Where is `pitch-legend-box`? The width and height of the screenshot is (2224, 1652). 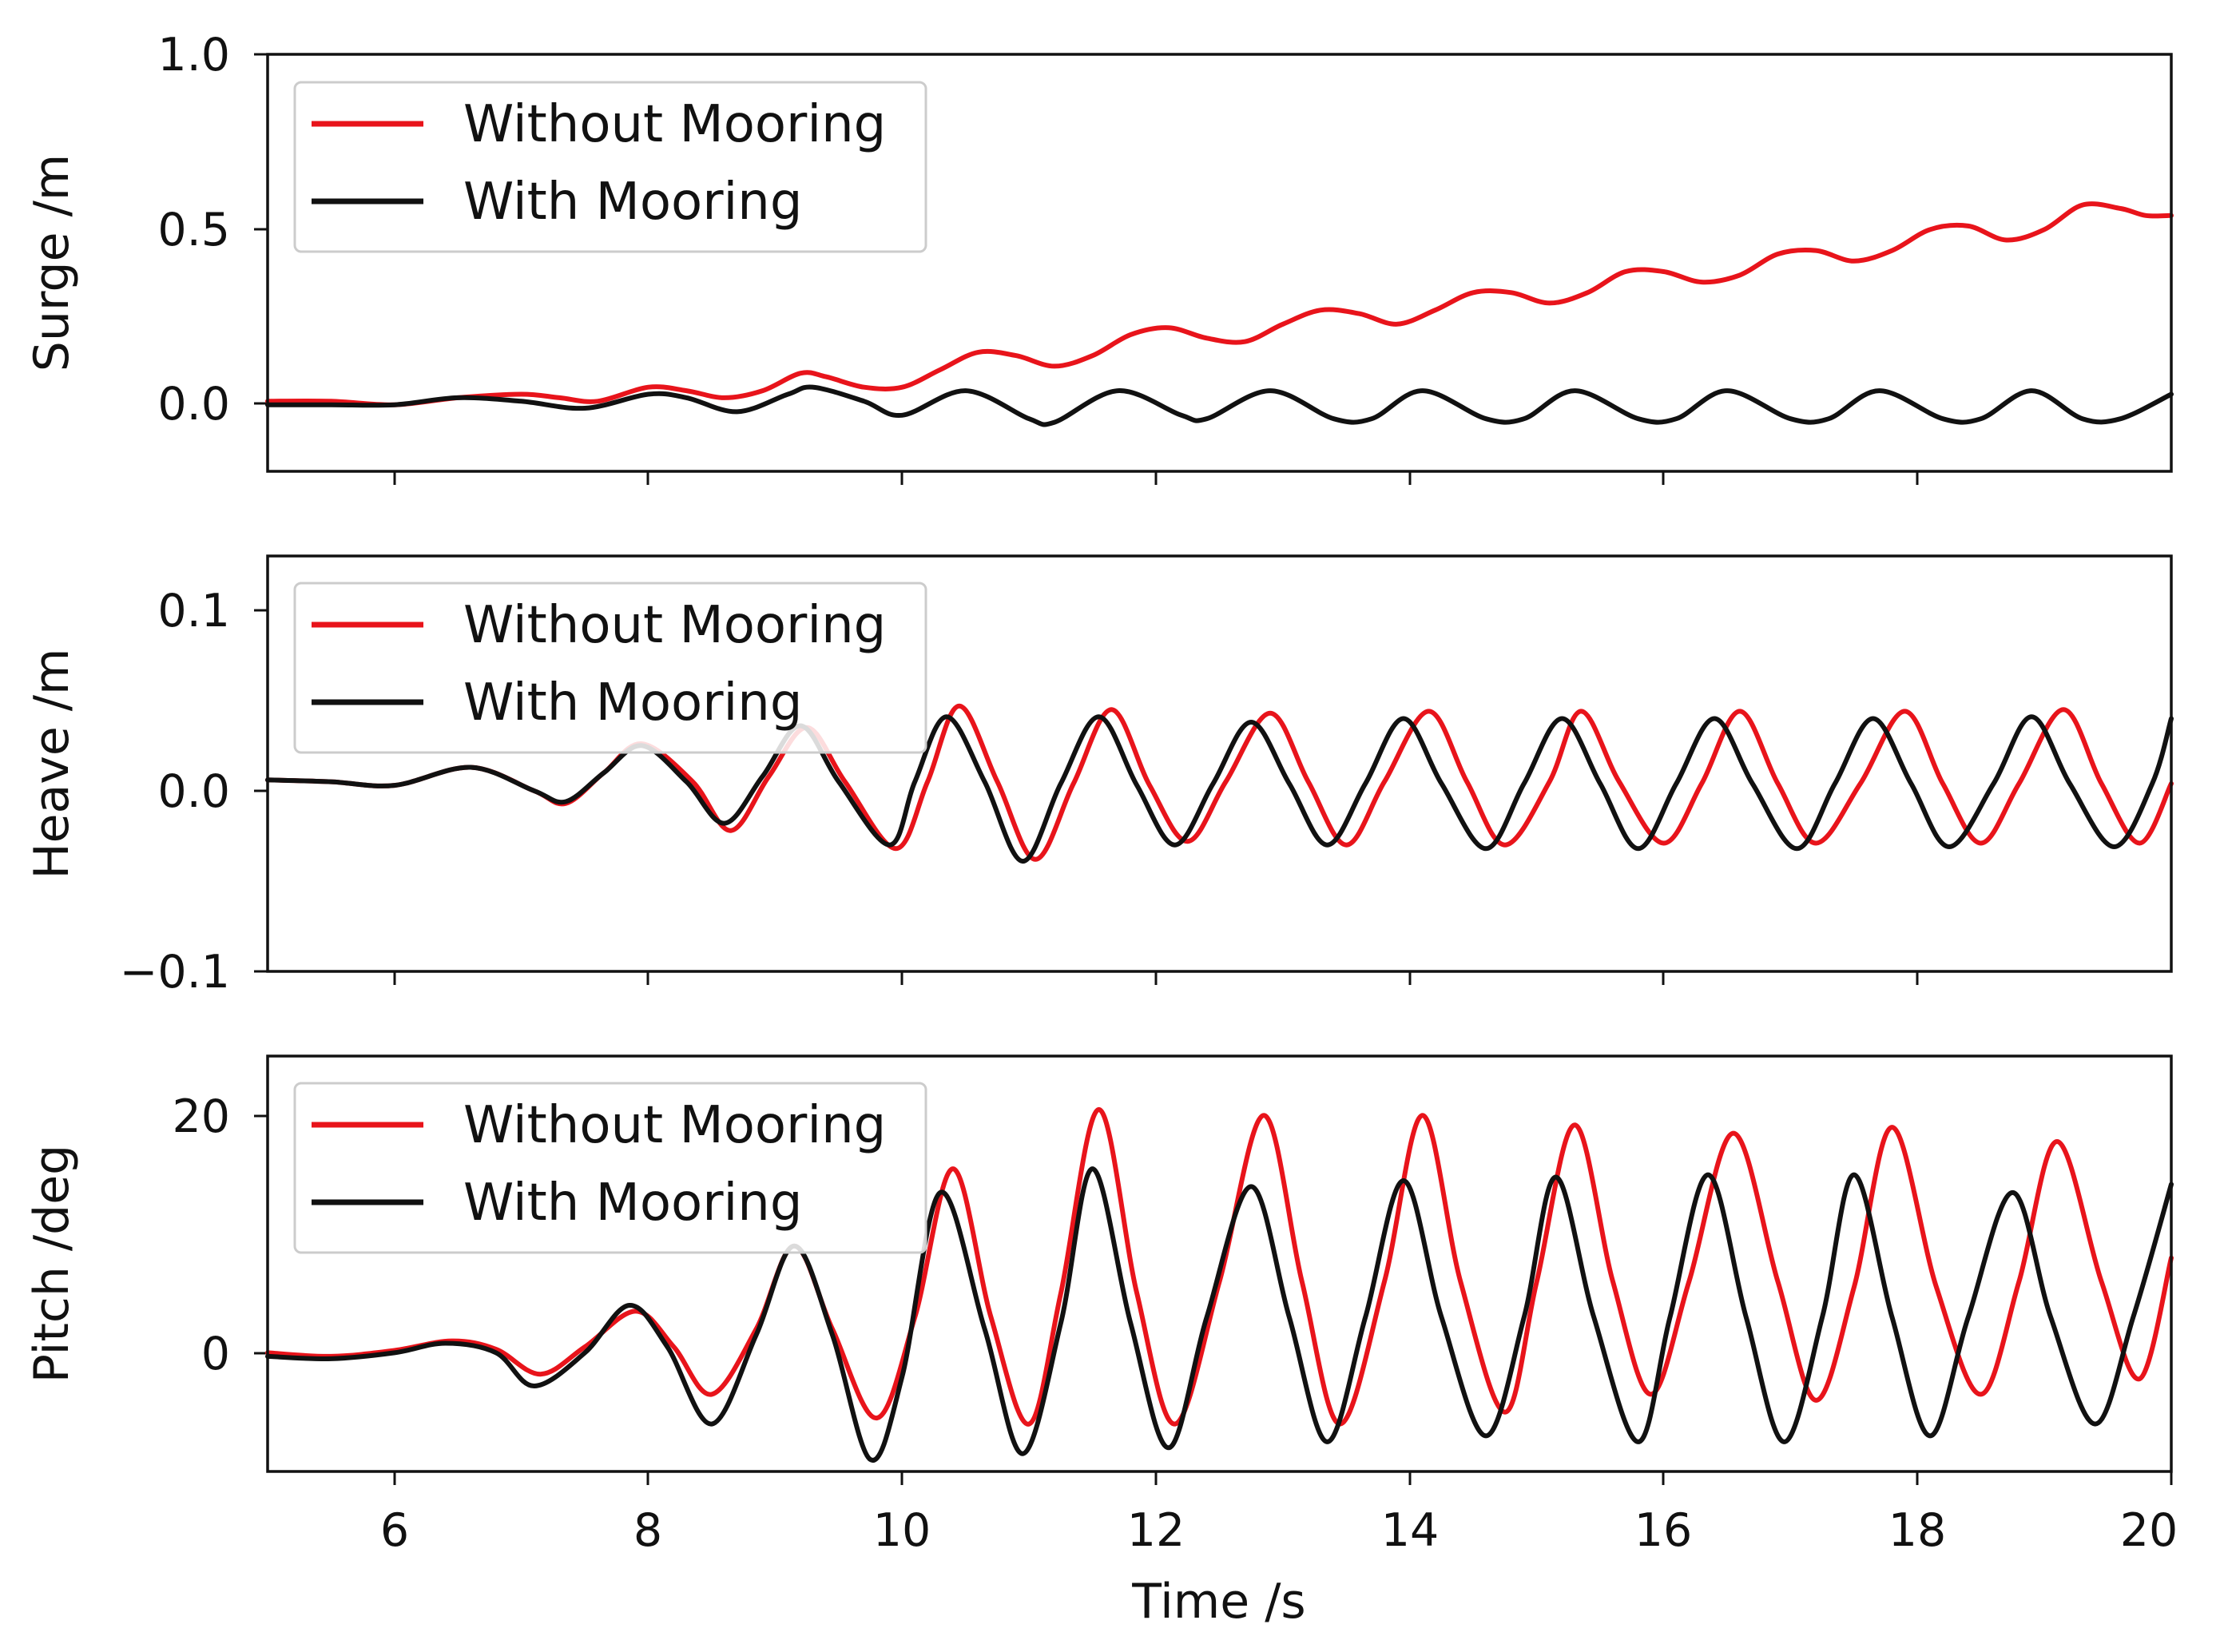
pitch-legend-box is located at coordinates (610, 1168).